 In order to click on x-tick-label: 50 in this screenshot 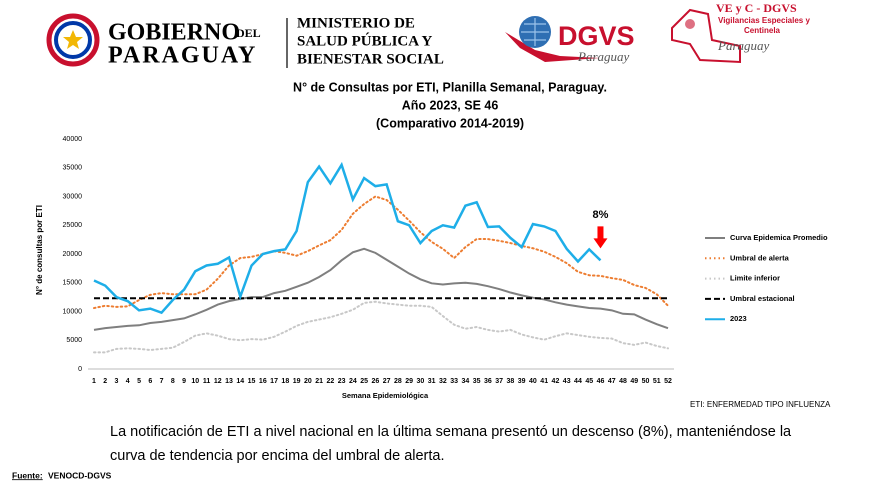, I will do `click(646, 381)`.